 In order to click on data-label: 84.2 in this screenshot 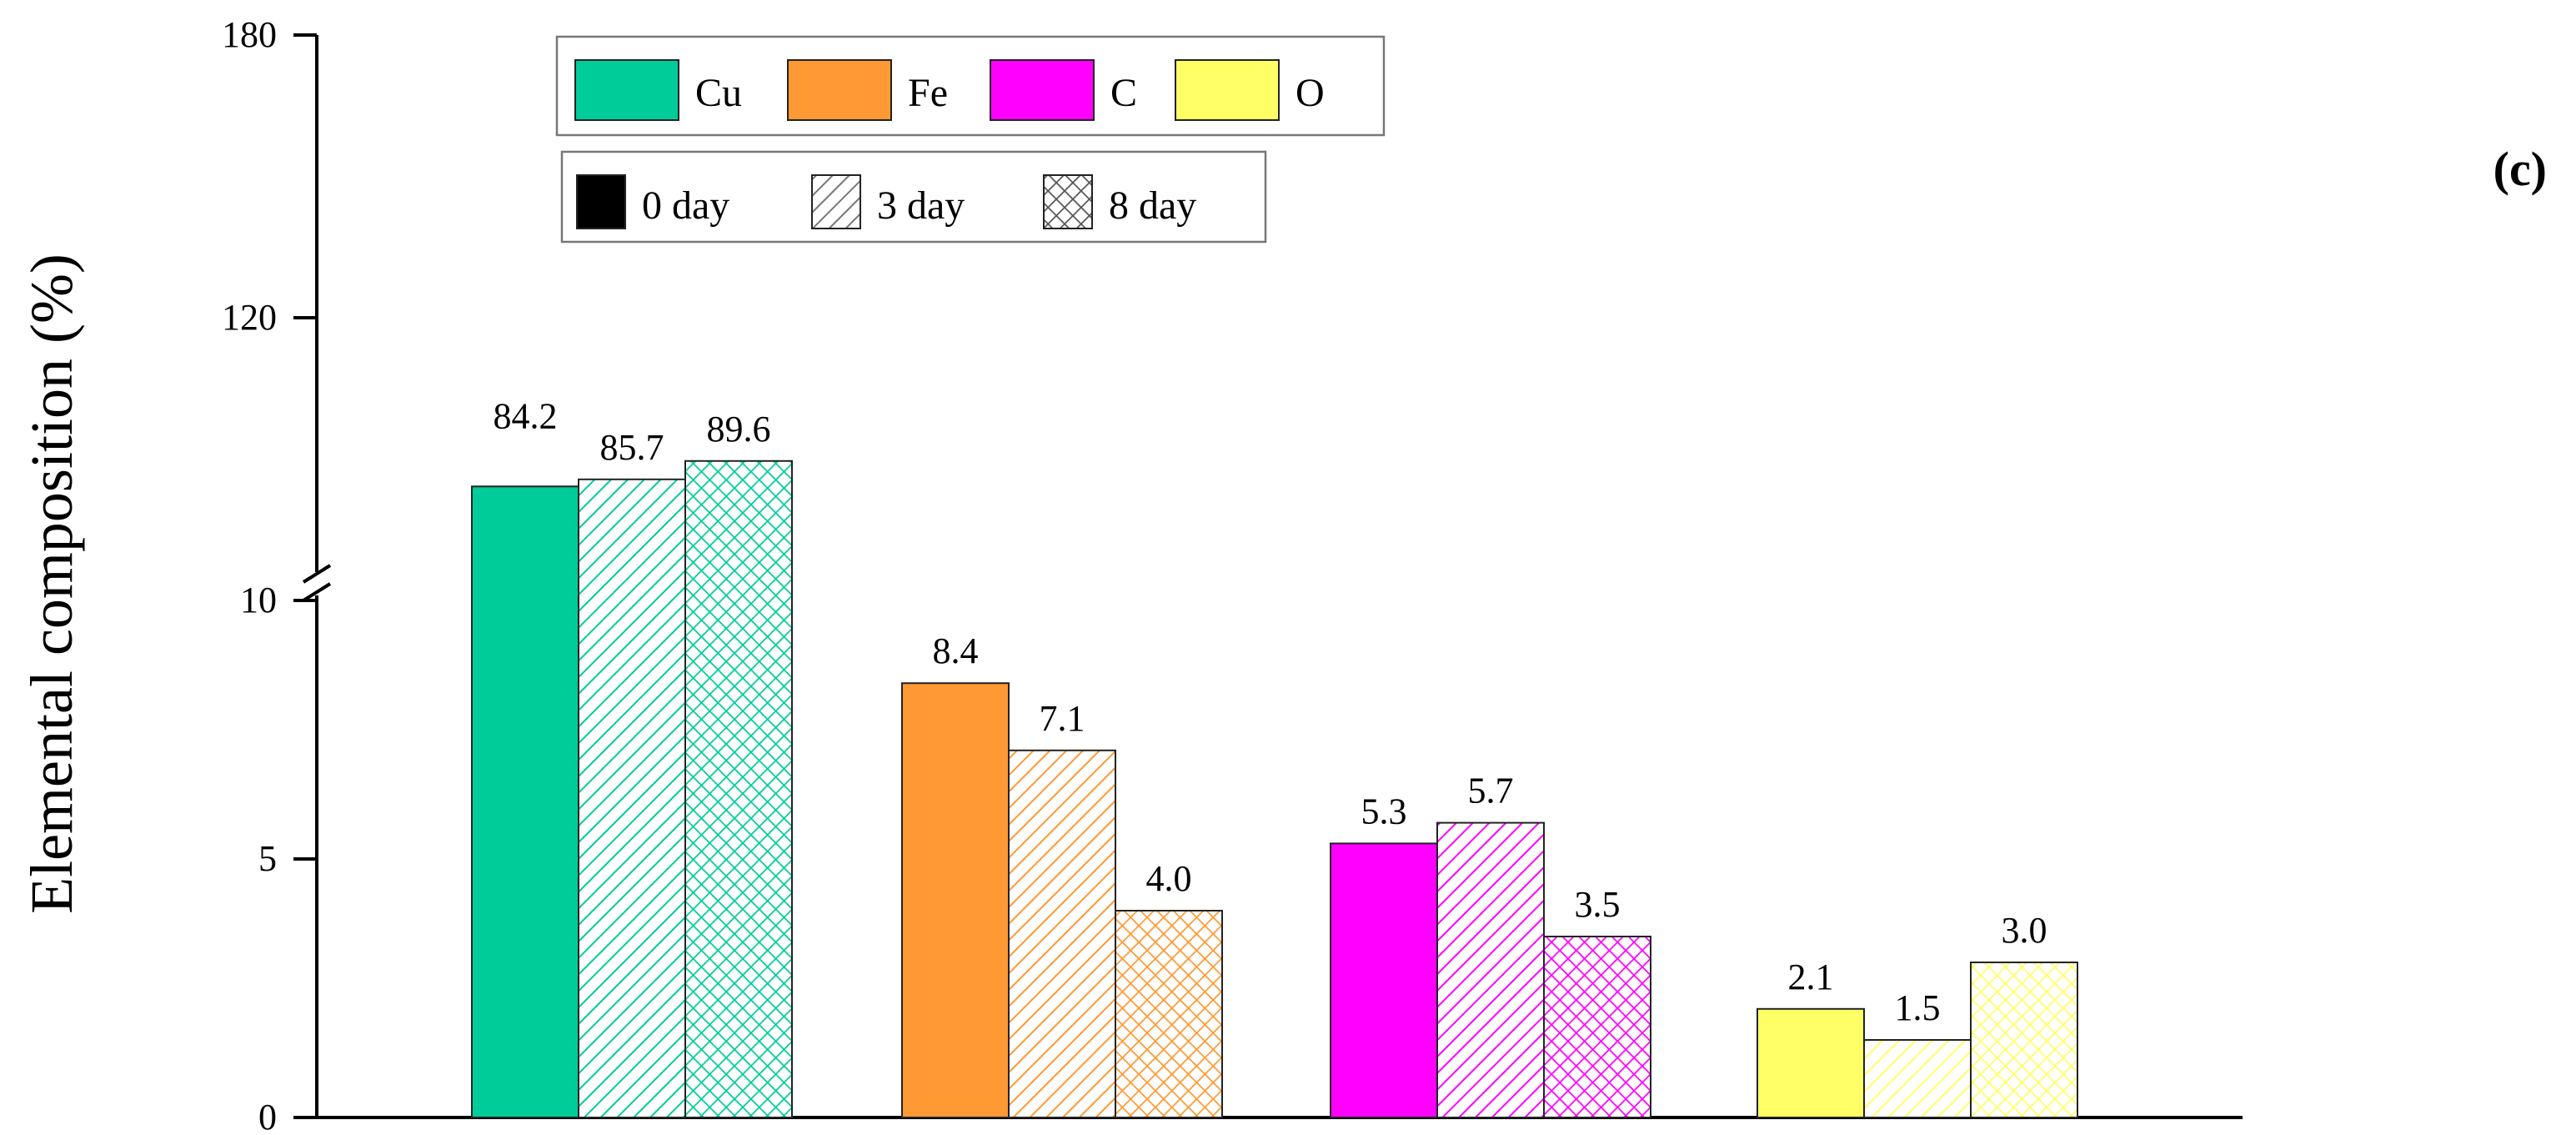, I will do `click(526, 415)`.